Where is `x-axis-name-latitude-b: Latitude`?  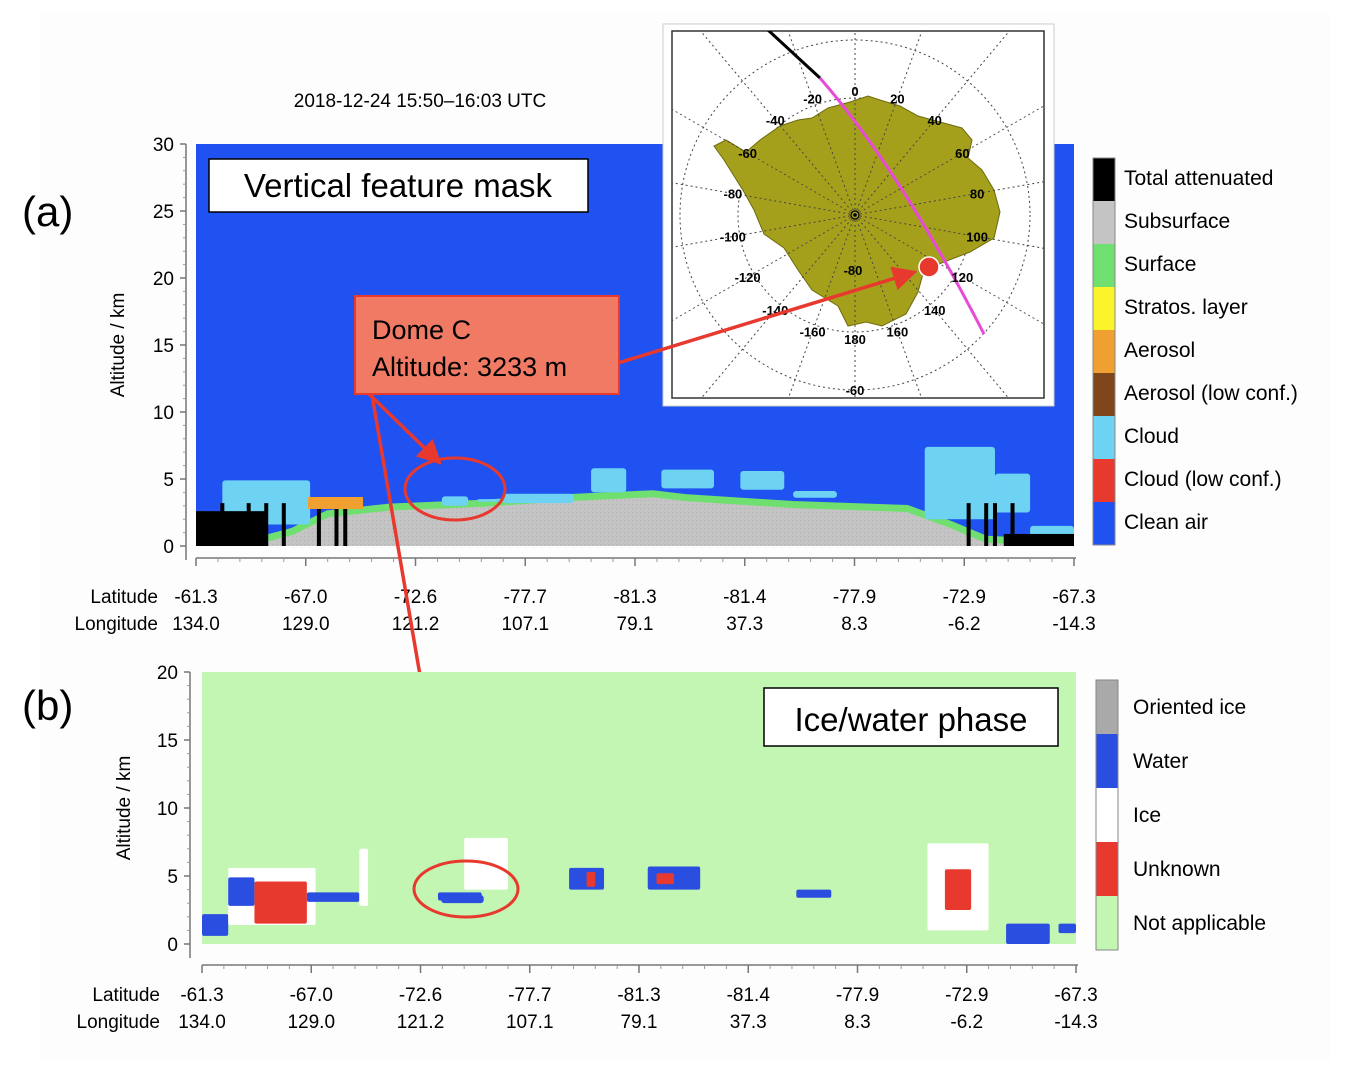
x-axis-name-latitude-b: Latitude is located at coordinates (126, 995).